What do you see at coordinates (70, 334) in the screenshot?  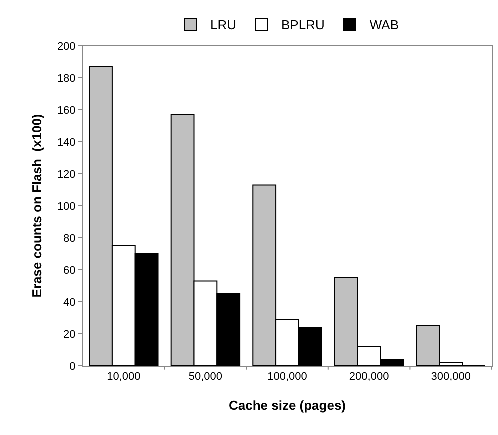 I see `y-tick-label: 20` at bounding box center [70, 334].